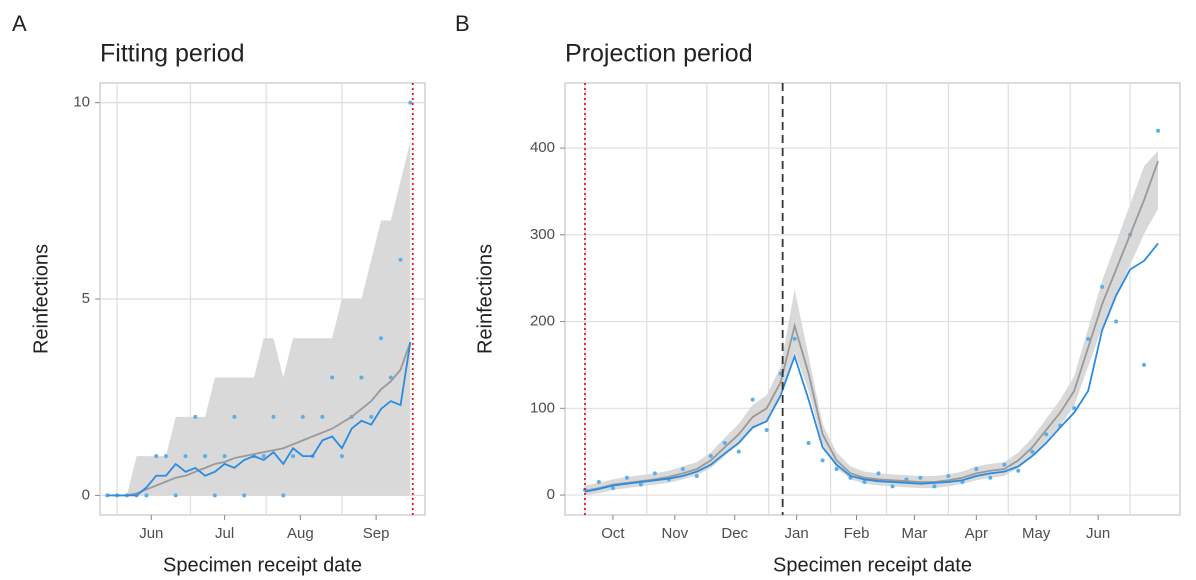  I want to click on y-tick-label: 100, so click(542, 407).